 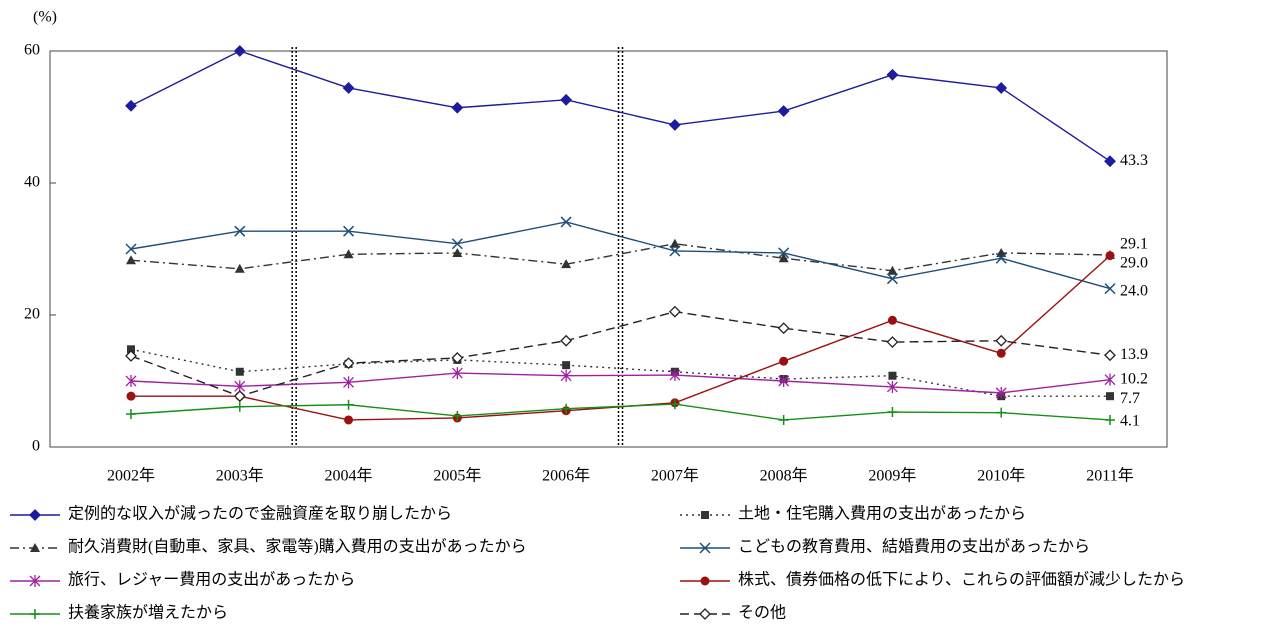 I want to click on data-label: 4.1, so click(x=1130, y=421).